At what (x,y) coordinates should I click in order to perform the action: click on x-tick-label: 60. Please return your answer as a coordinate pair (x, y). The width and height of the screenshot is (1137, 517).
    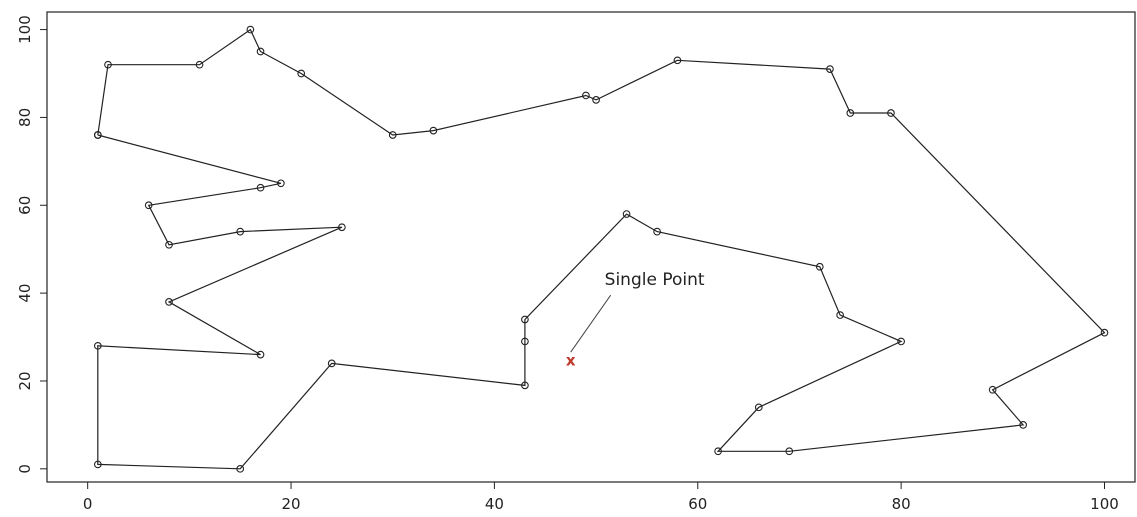
    Looking at the image, I should click on (697, 504).